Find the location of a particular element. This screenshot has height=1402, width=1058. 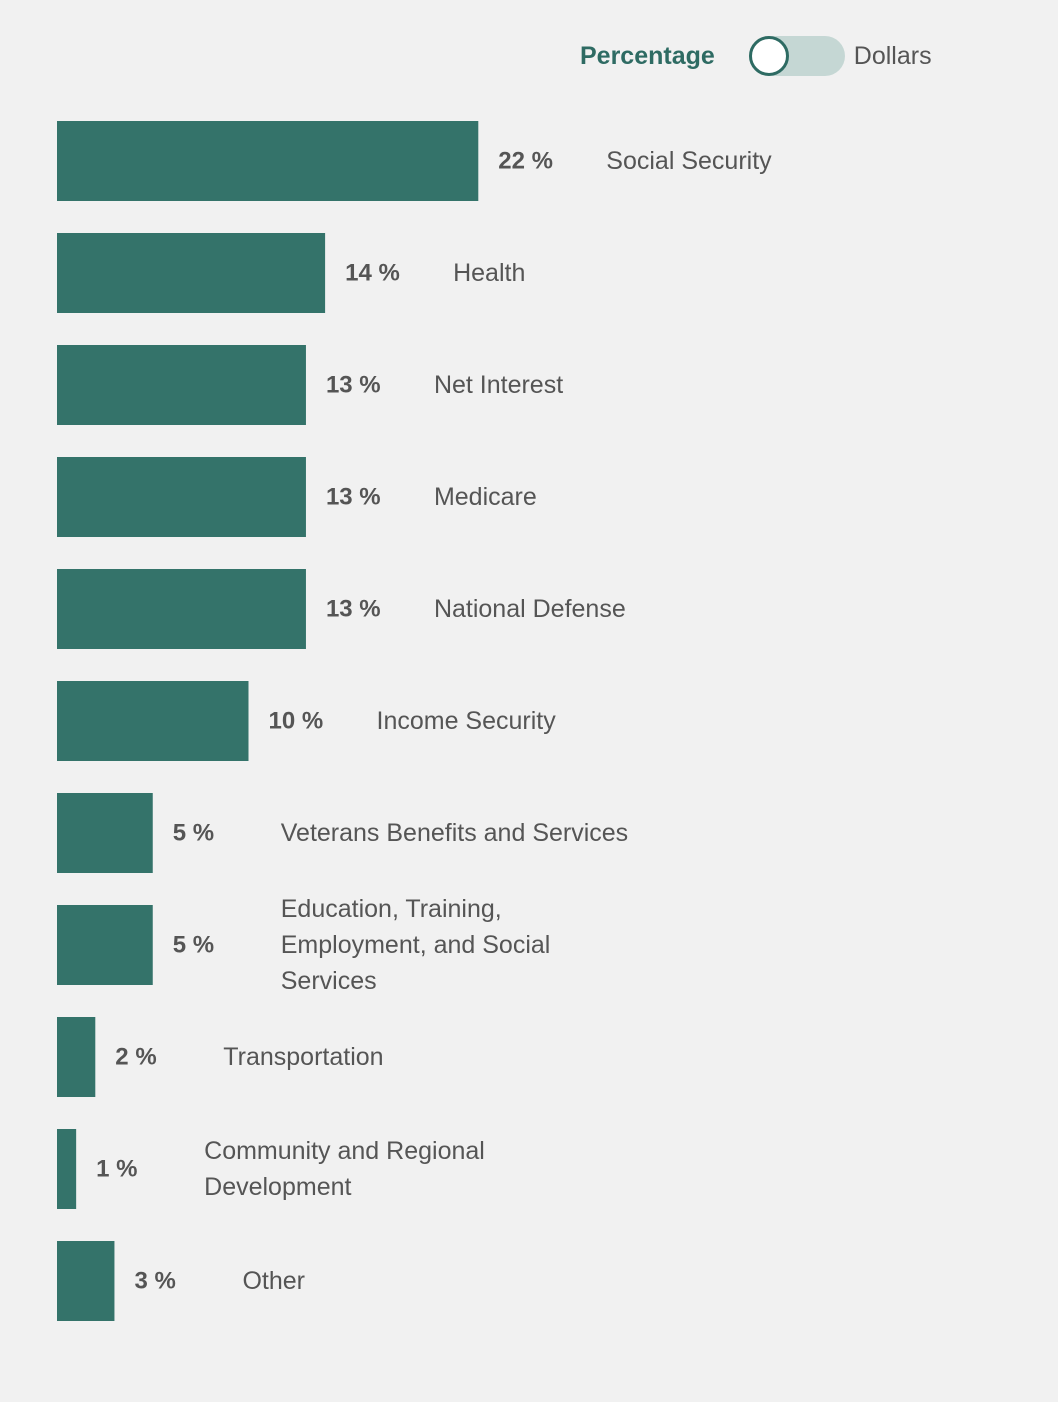

dollars-option: Dollars is located at coordinates (892, 55).